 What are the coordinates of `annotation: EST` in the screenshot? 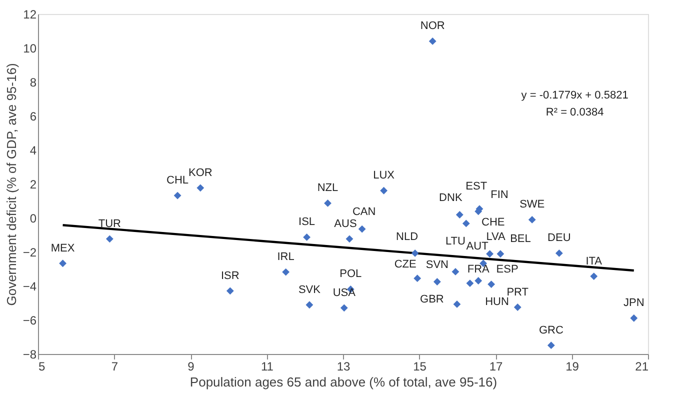 It's located at (477, 186).